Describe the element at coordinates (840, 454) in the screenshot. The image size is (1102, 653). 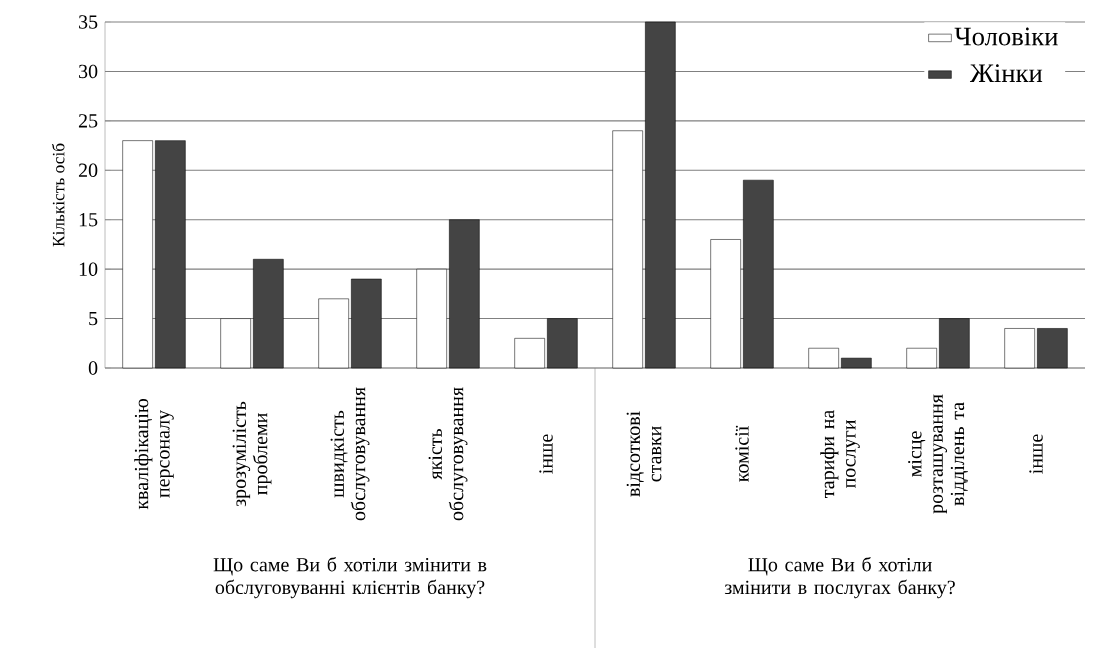
I see `x-tick-label: тарифи на послуги` at that location.